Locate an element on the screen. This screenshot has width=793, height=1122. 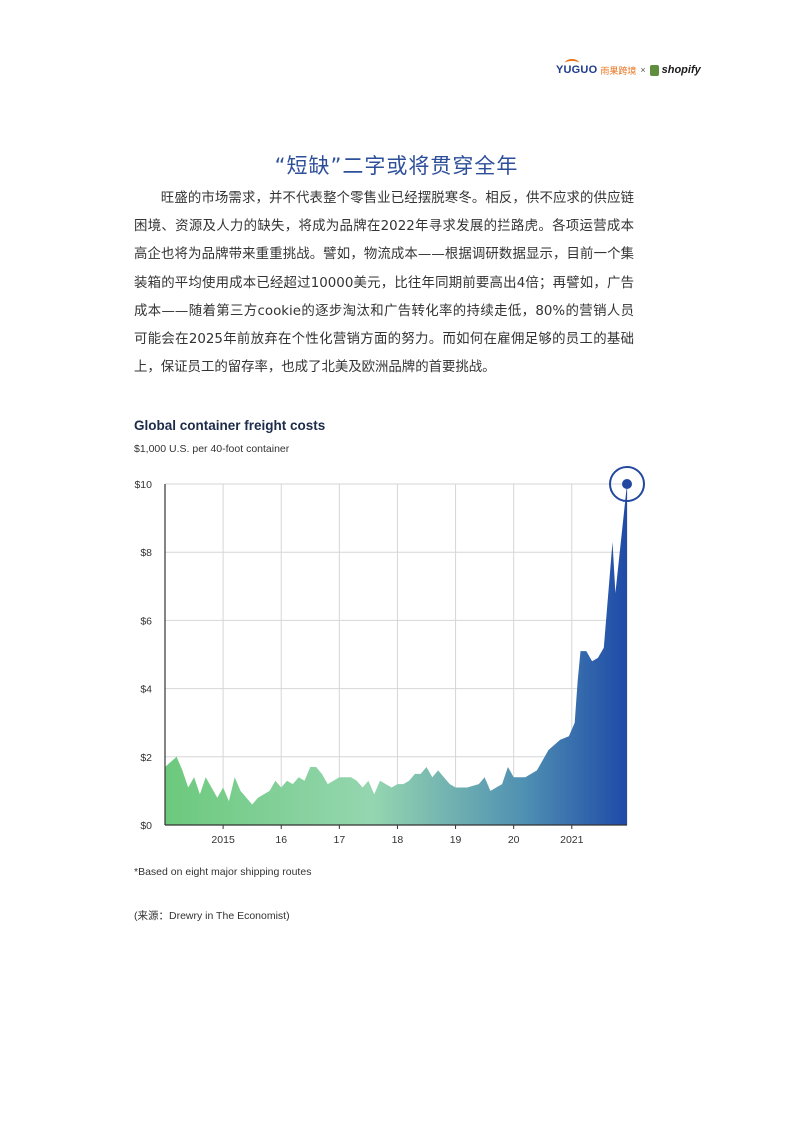
y-tick-label: $0 is located at coordinates (146, 826).